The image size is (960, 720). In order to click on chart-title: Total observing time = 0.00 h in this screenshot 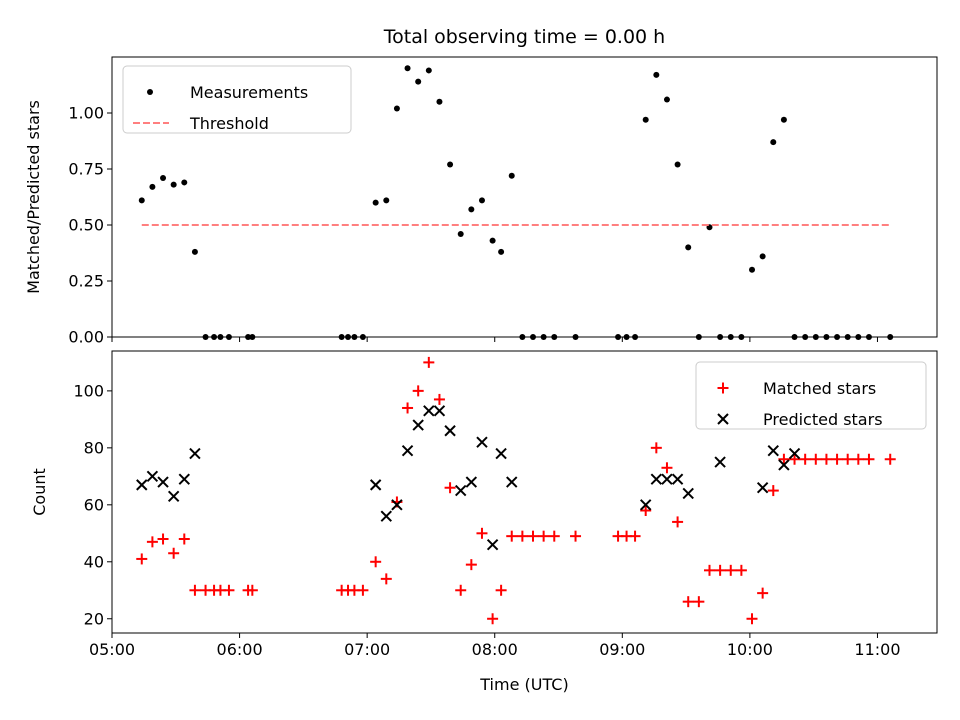, I will do `click(524, 37)`.